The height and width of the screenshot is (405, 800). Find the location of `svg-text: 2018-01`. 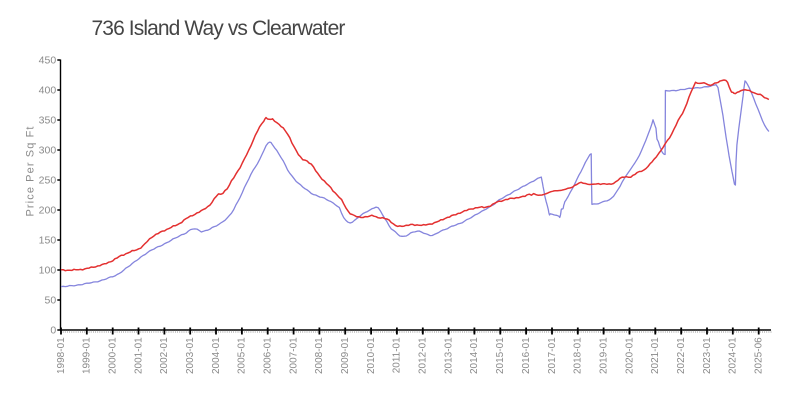

svg-text: 2018-01 is located at coordinates (578, 355).